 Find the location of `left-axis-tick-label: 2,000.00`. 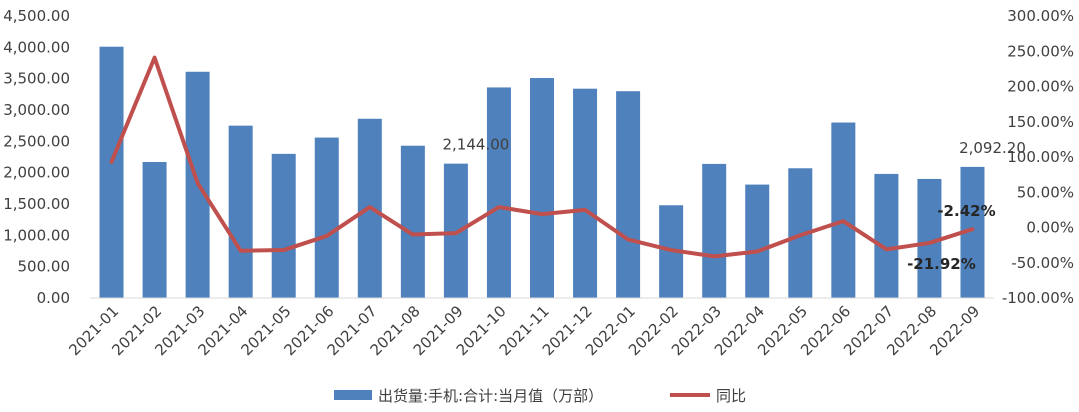

left-axis-tick-label: 2,000.00 is located at coordinates (36, 173).